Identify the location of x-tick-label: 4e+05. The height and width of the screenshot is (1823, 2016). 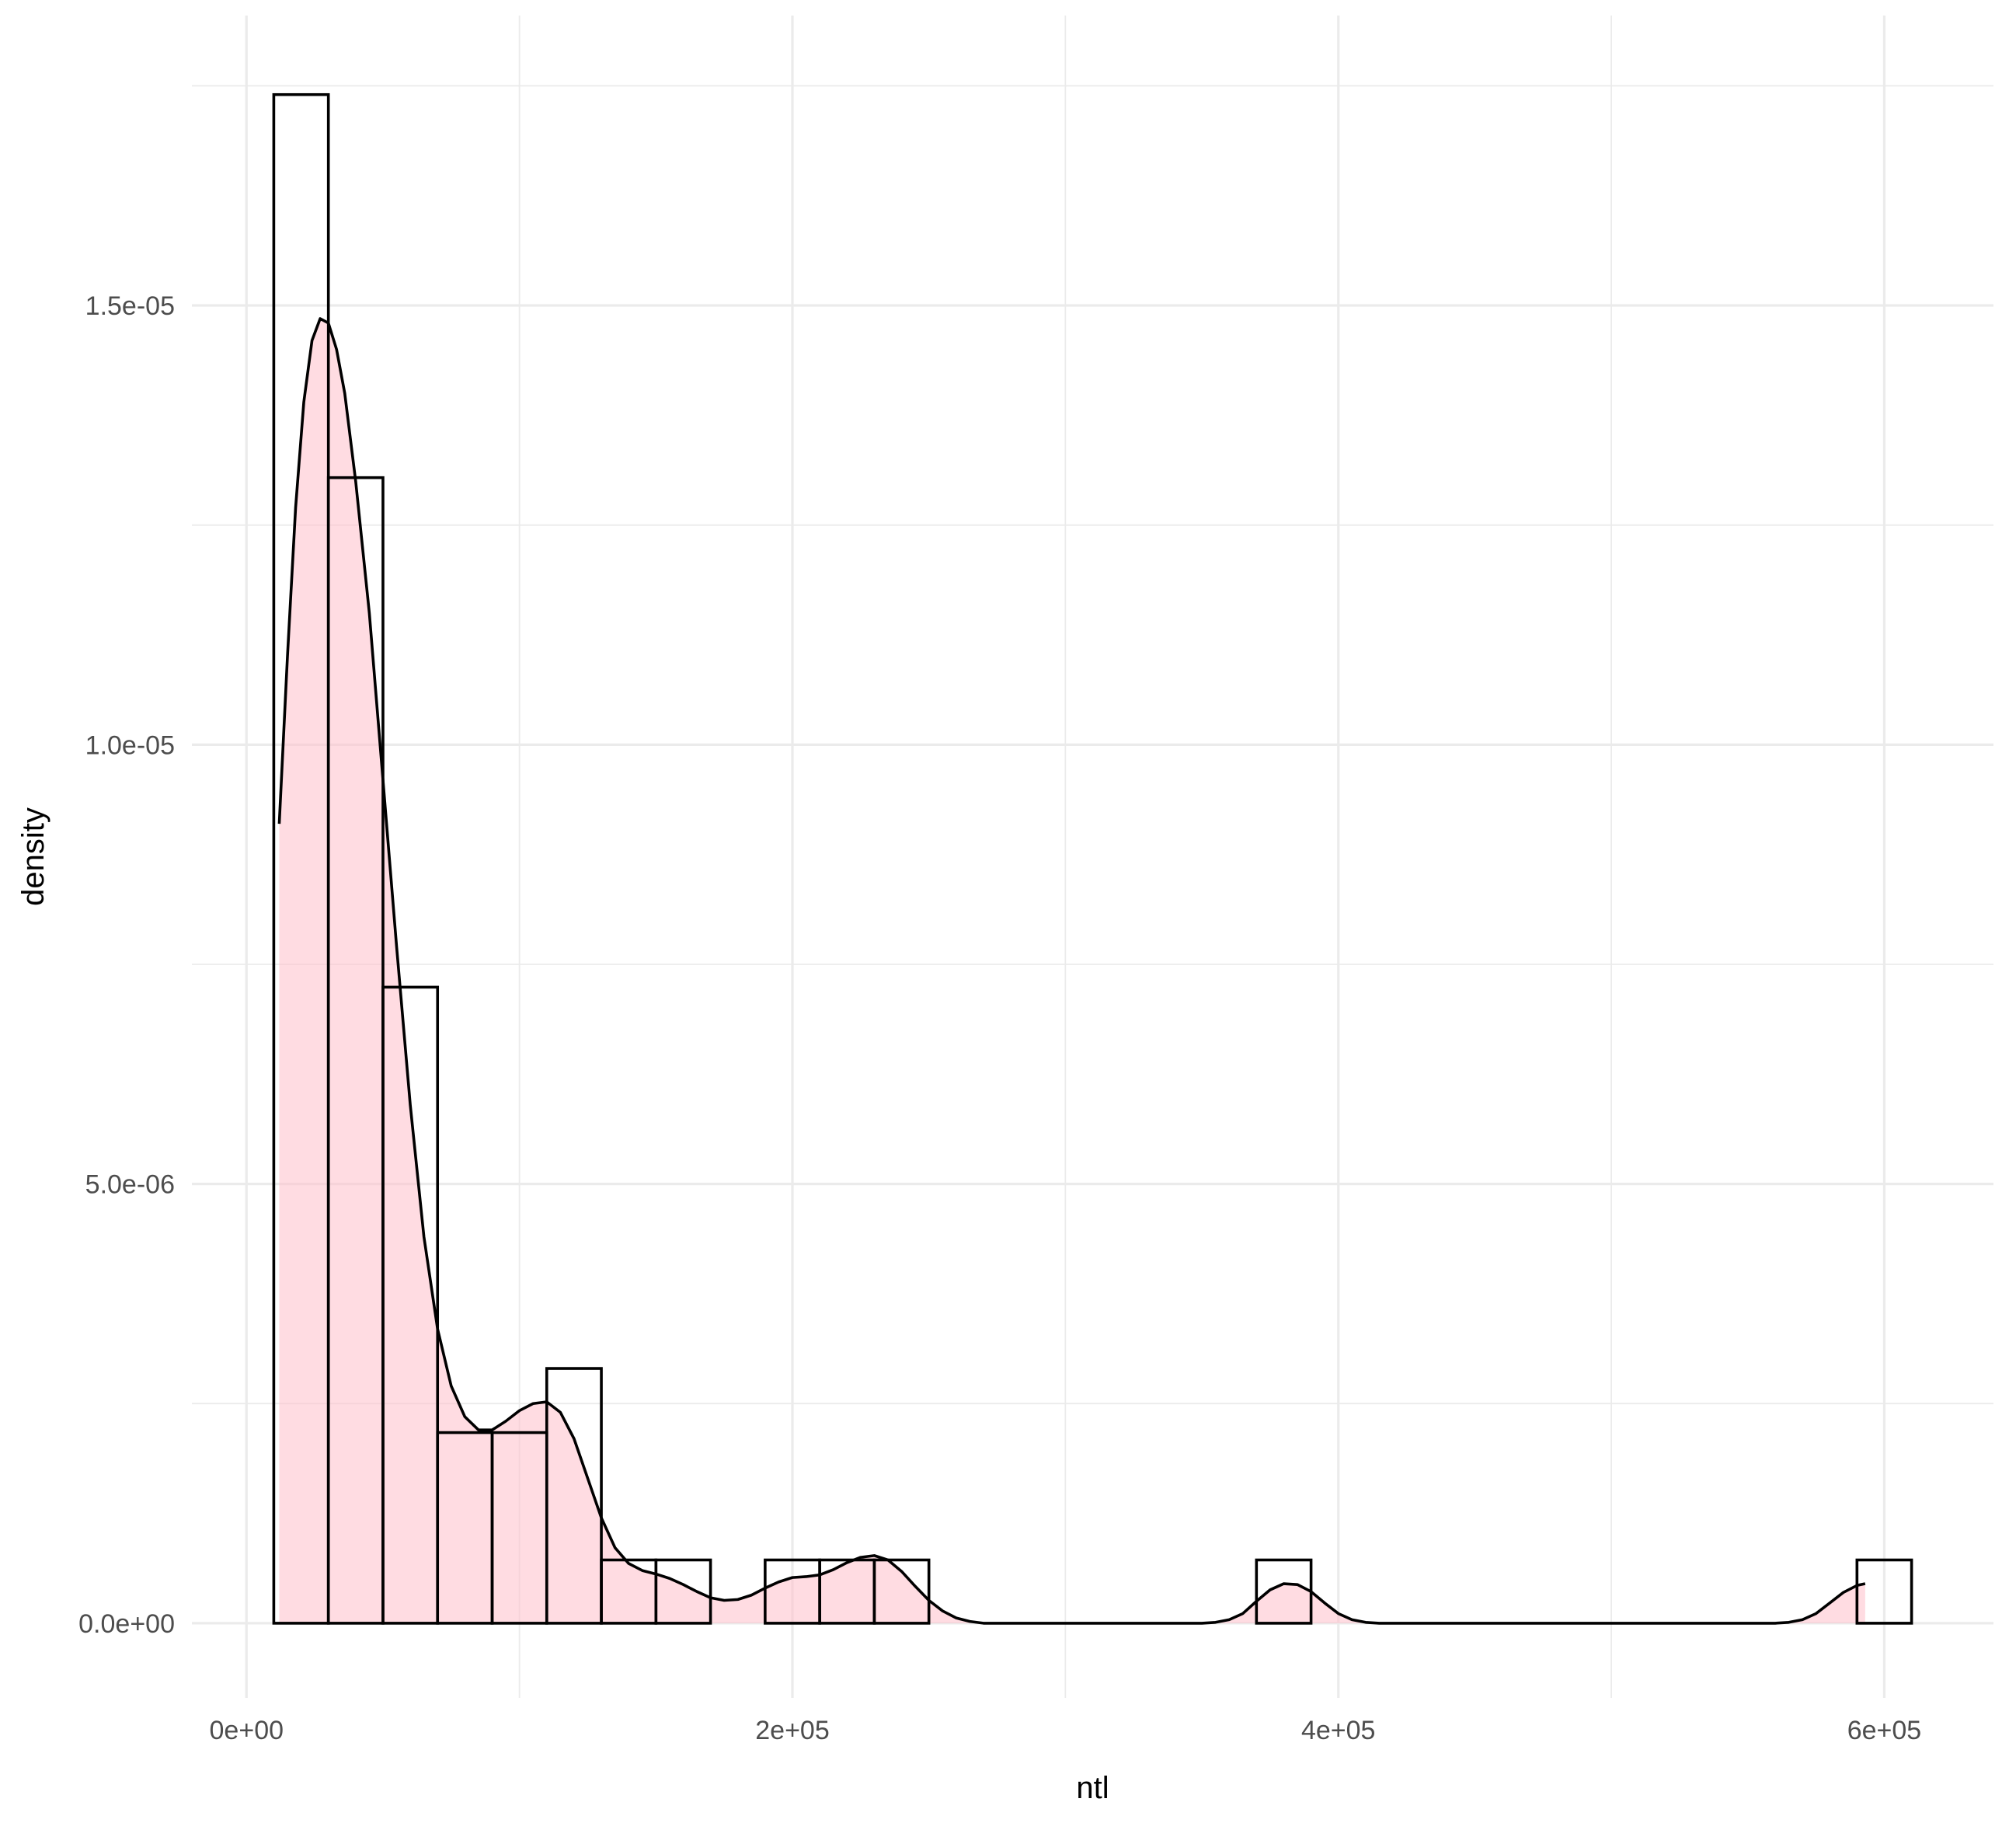
(1338, 1730).